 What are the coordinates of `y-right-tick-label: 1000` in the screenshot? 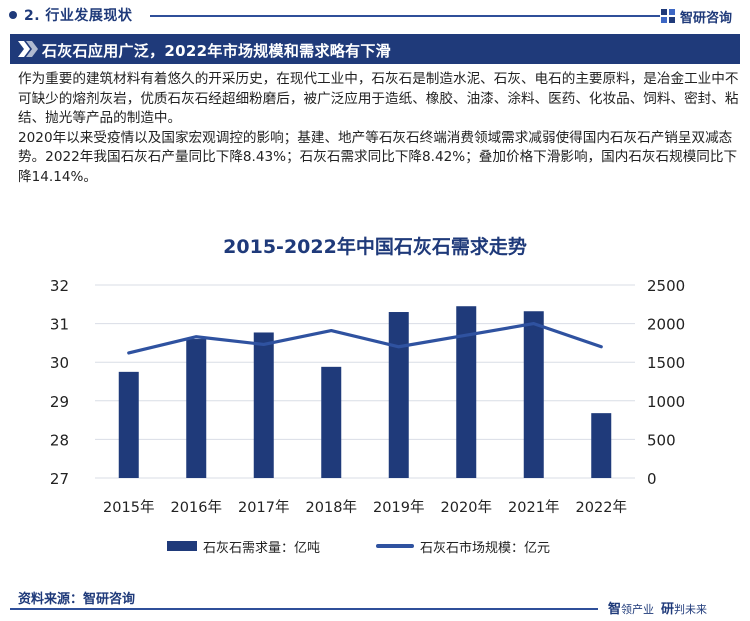 It's located at (666, 402).